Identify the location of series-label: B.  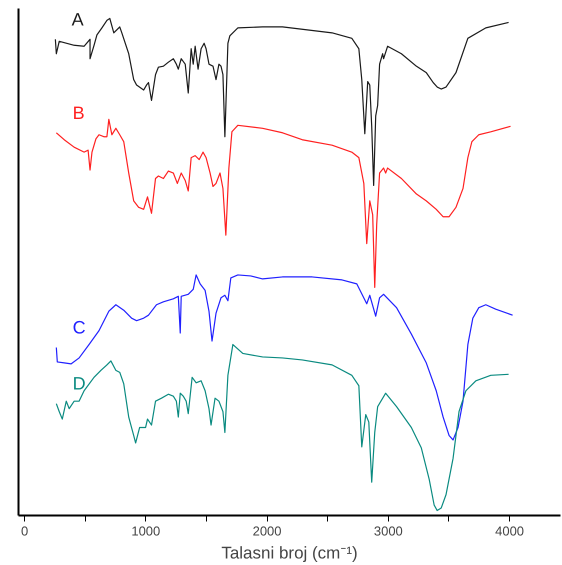
(78, 112).